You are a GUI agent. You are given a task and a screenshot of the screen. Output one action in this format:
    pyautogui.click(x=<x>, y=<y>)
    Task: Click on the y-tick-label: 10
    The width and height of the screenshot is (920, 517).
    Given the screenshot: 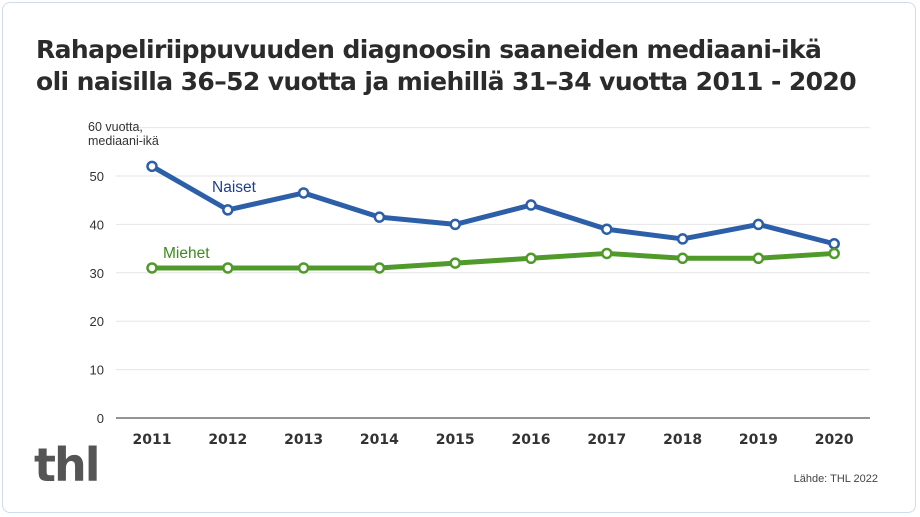 What is the action you would take?
    pyautogui.click(x=97, y=370)
    